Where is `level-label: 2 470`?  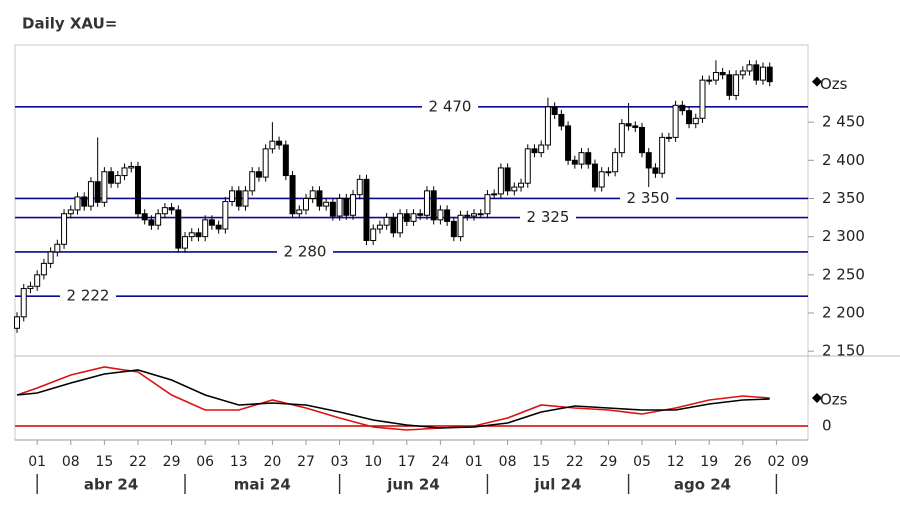
level-label: 2 470 is located at coordinates (450, 106).